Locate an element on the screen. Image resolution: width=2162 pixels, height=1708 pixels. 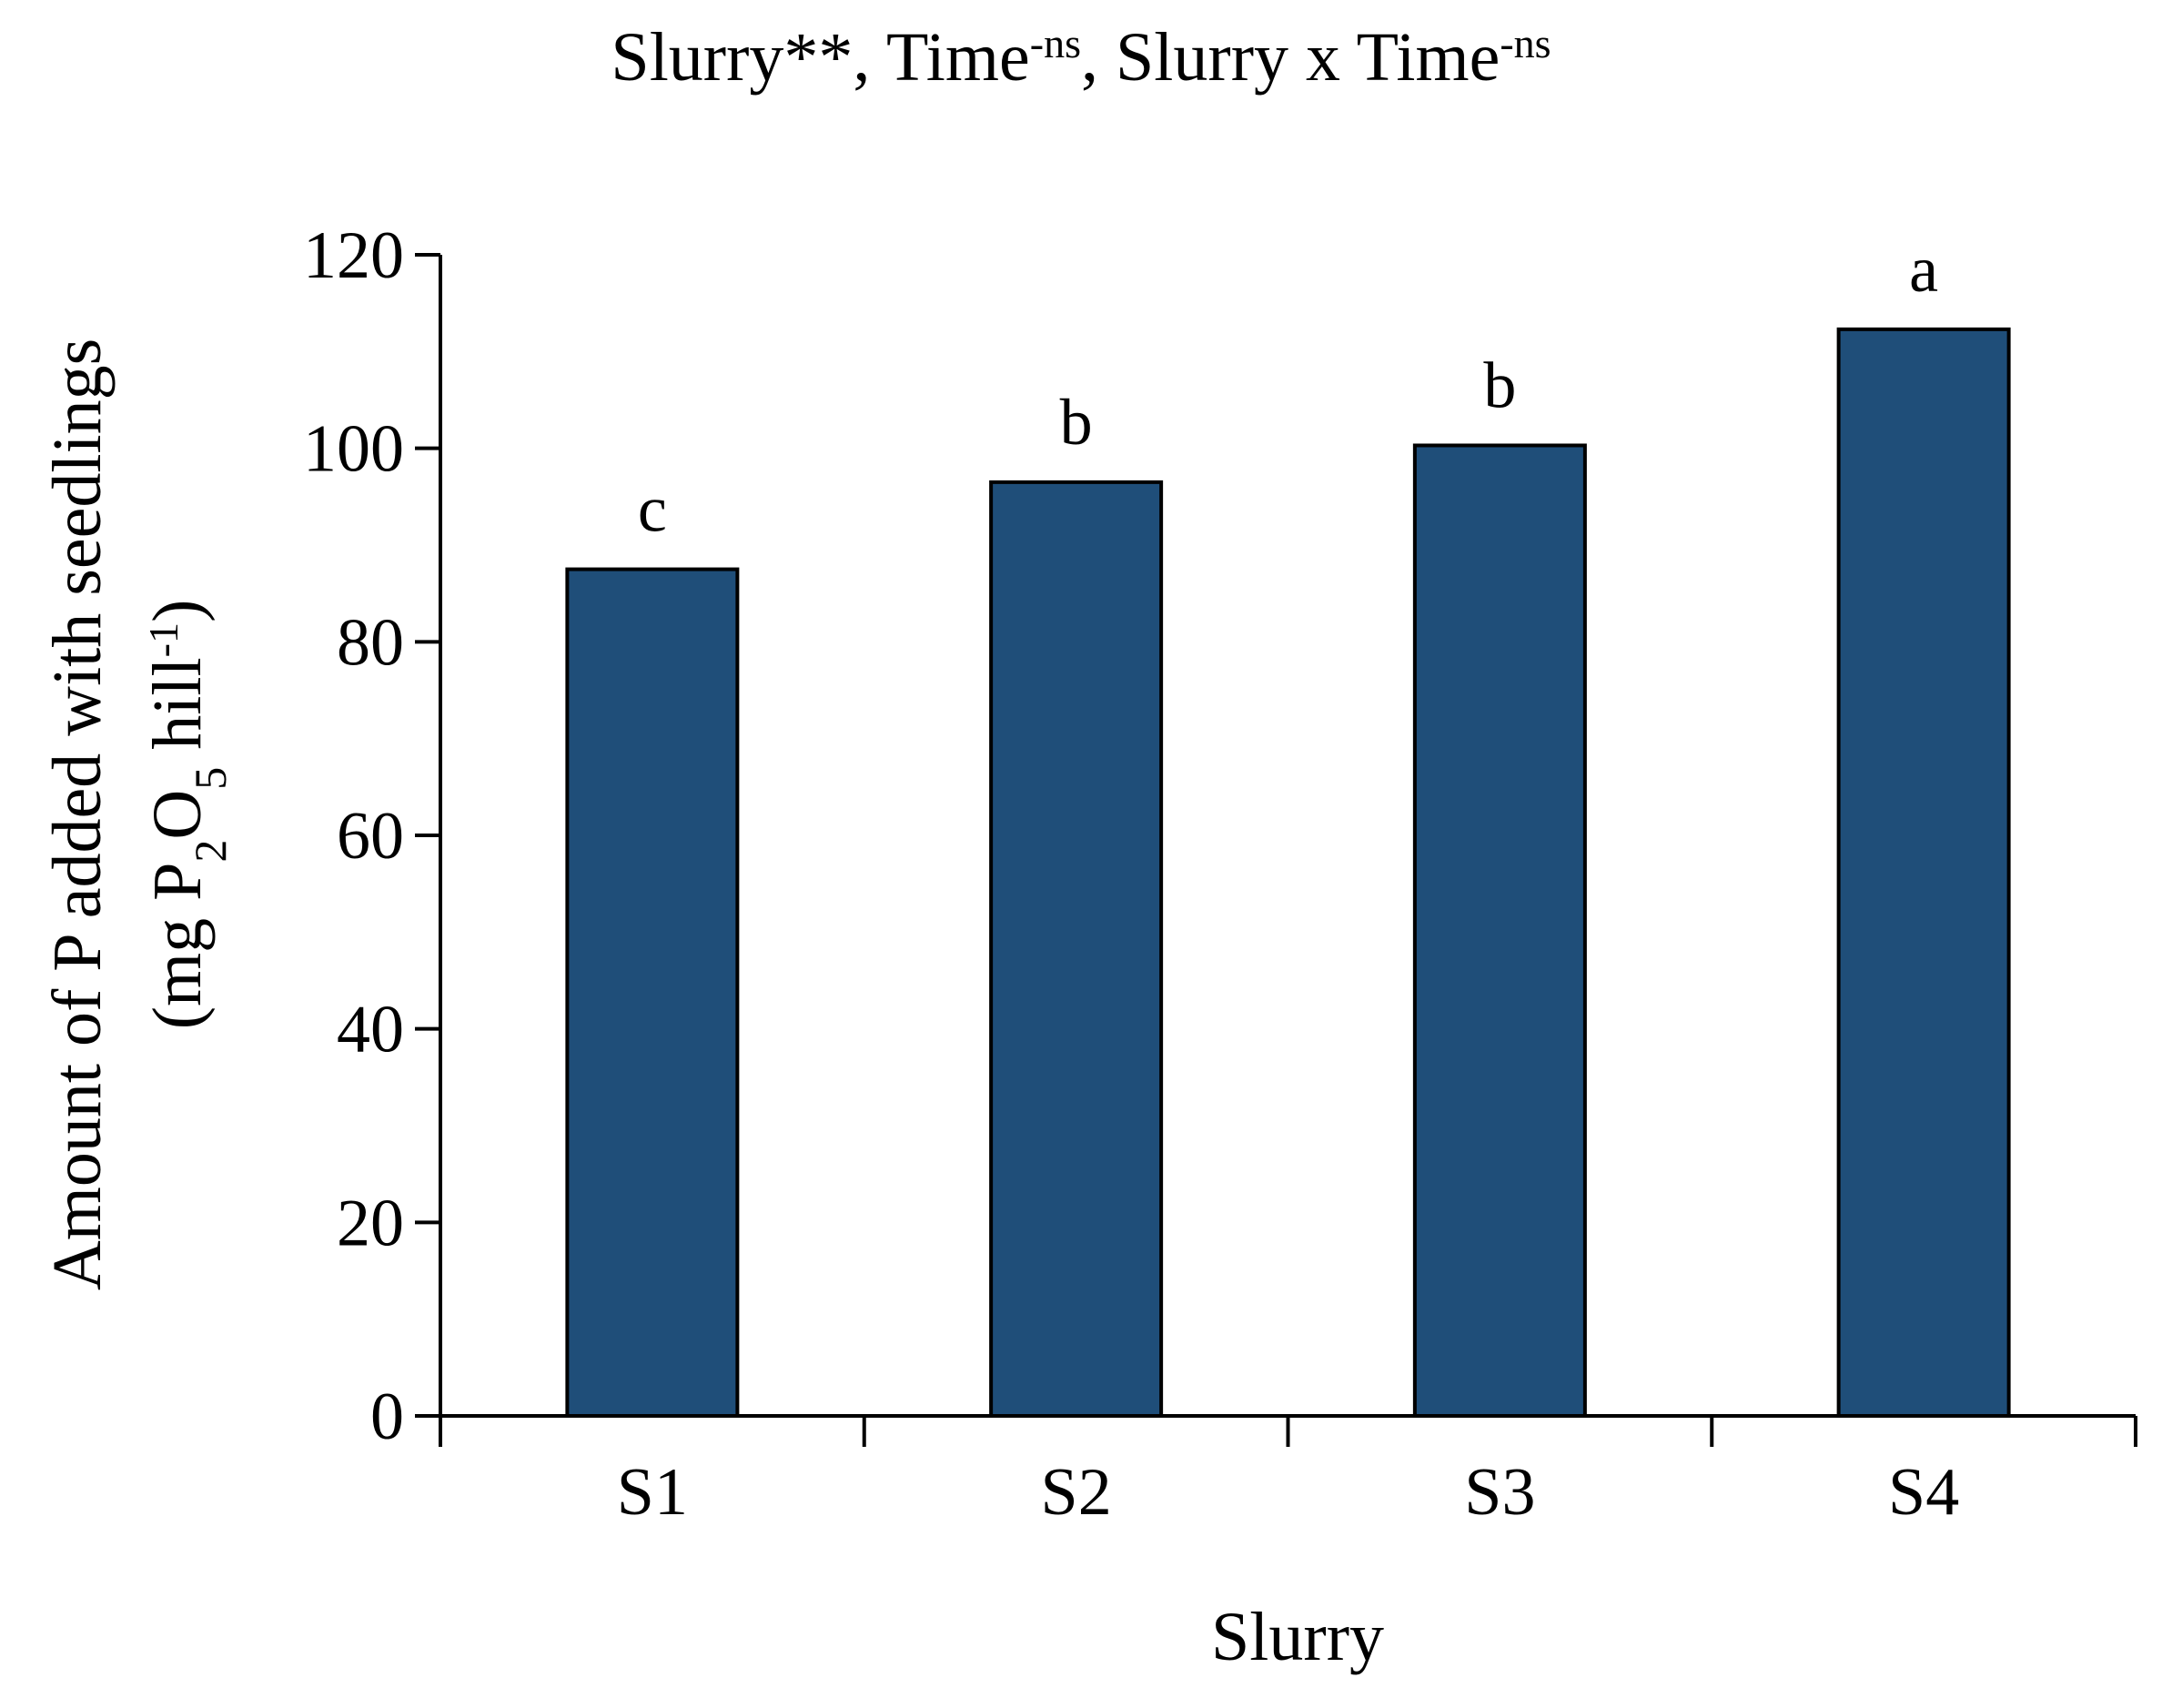
y-tick-label: 60 is located at coordinates (370, 836).